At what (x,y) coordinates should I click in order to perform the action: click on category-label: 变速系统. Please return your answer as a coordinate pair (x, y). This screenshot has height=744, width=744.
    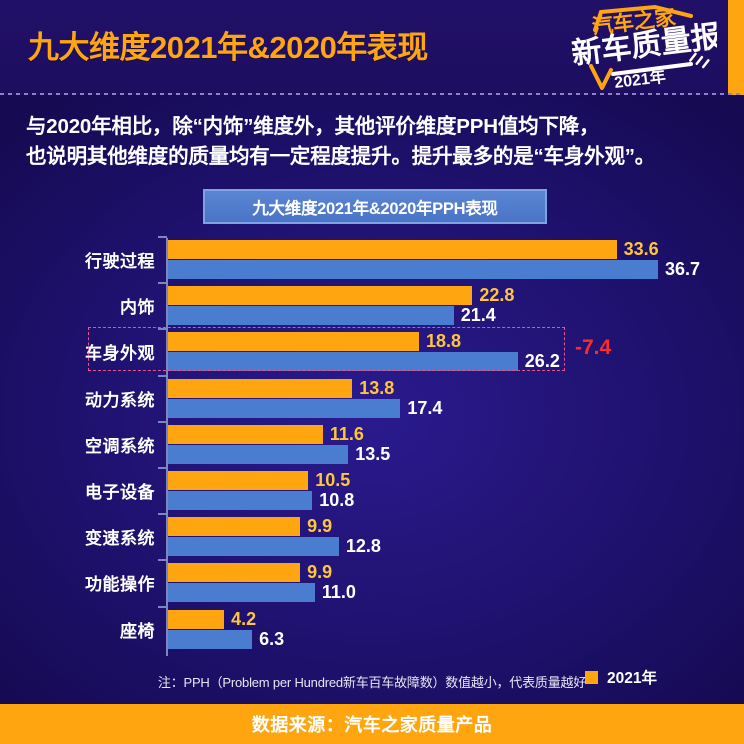
    Looking at the image, I should click on (120, 539).